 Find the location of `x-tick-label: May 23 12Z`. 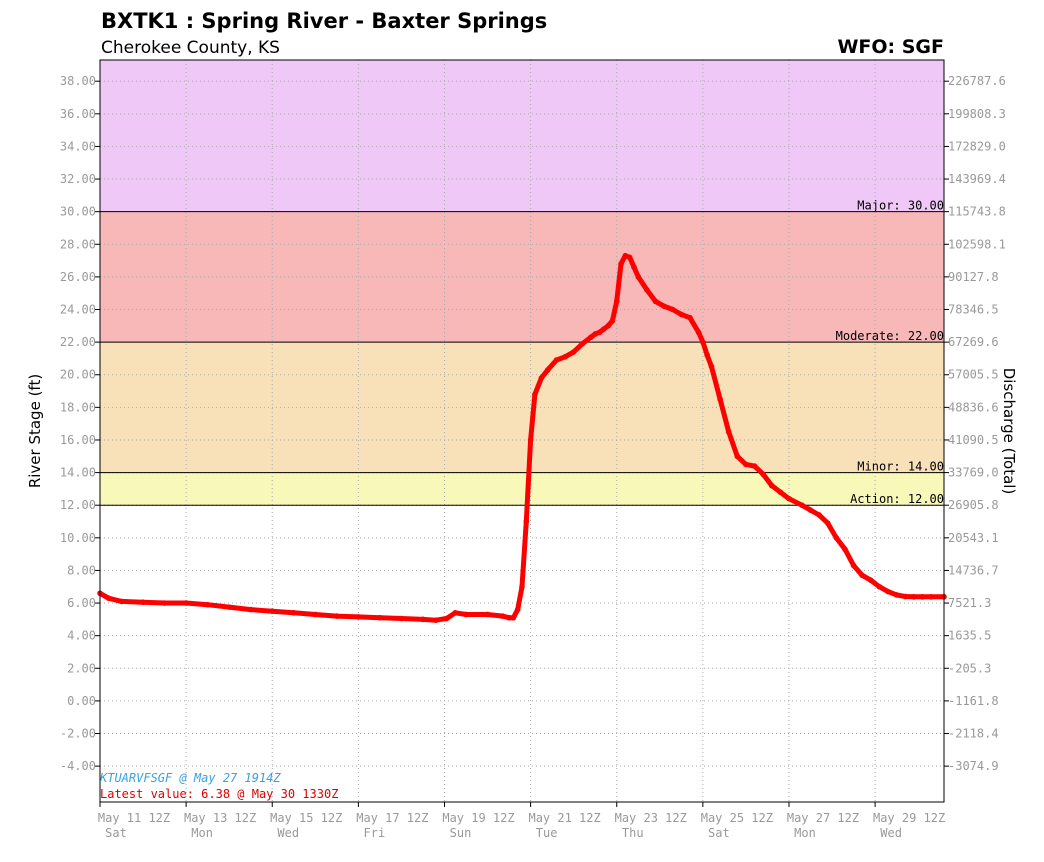

x-tick-label: May 23 12Z is located at coordinates (651, 818).